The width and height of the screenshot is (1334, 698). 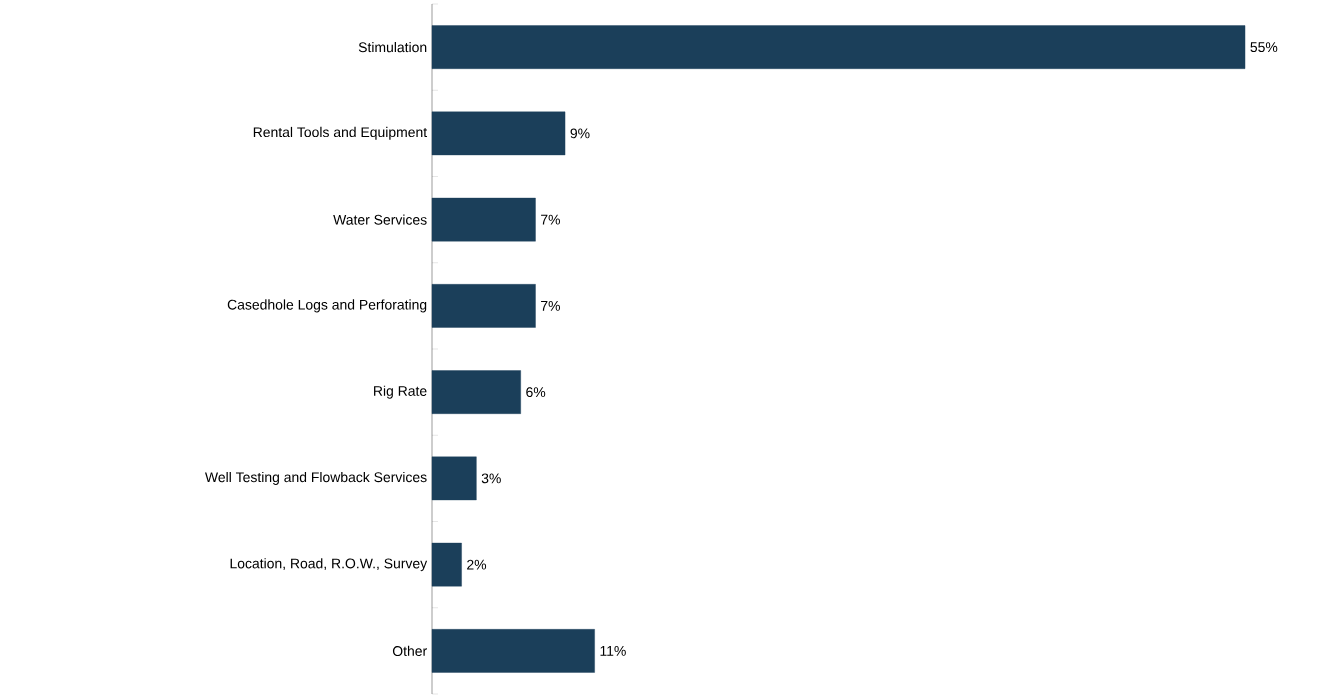 I want to click on y-tick-label: Rig Rate, so click(x=400, y=392).